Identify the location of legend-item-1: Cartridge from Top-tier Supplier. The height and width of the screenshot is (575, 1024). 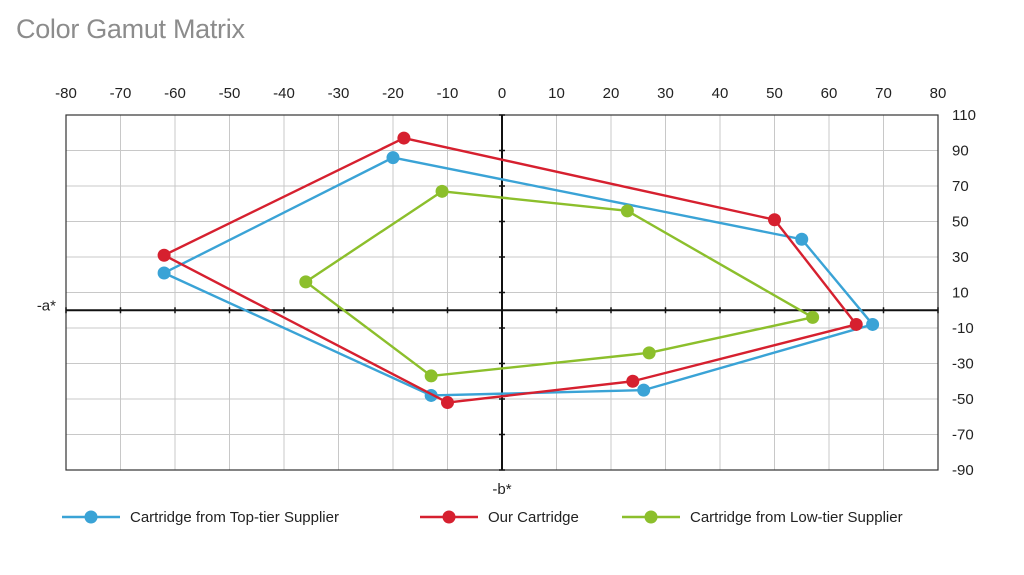
(200, 517).